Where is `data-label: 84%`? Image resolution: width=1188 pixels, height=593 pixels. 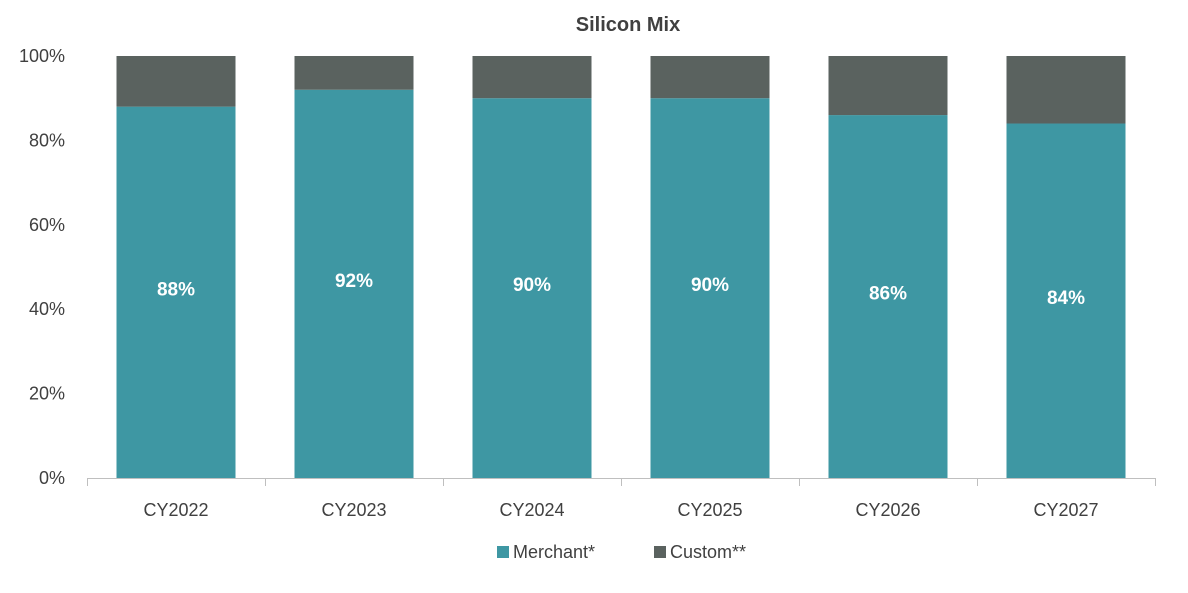 data-label: 84% is located at coordinates (1066, 298).